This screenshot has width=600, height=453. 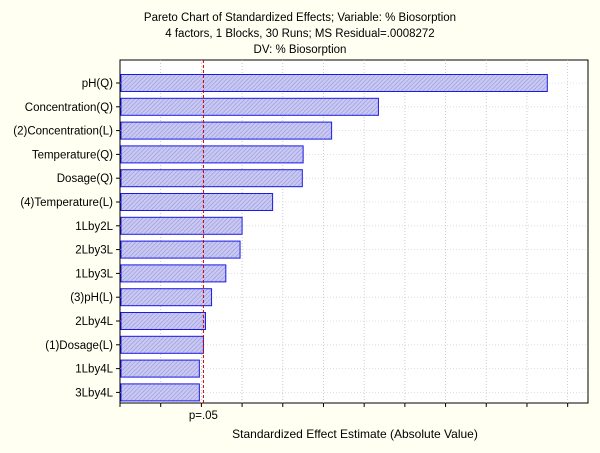 What do you see at coordinates (69, 108) in the screenshot?
I see `category-label: Concentration(Q)` at bounding box center [69, 108].